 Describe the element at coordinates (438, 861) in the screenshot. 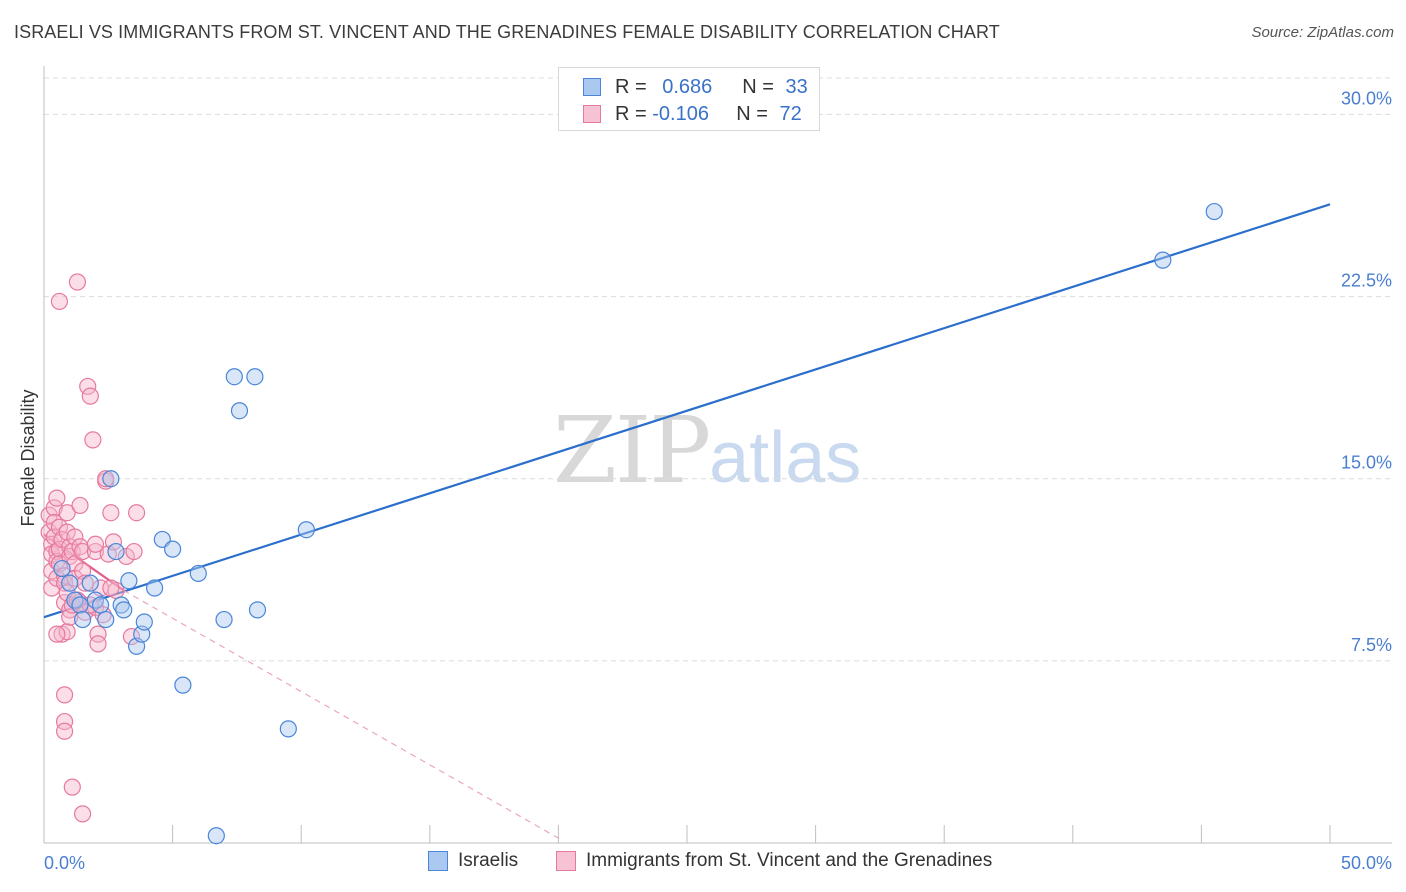

I see `series-swatch-israelis` at that location.